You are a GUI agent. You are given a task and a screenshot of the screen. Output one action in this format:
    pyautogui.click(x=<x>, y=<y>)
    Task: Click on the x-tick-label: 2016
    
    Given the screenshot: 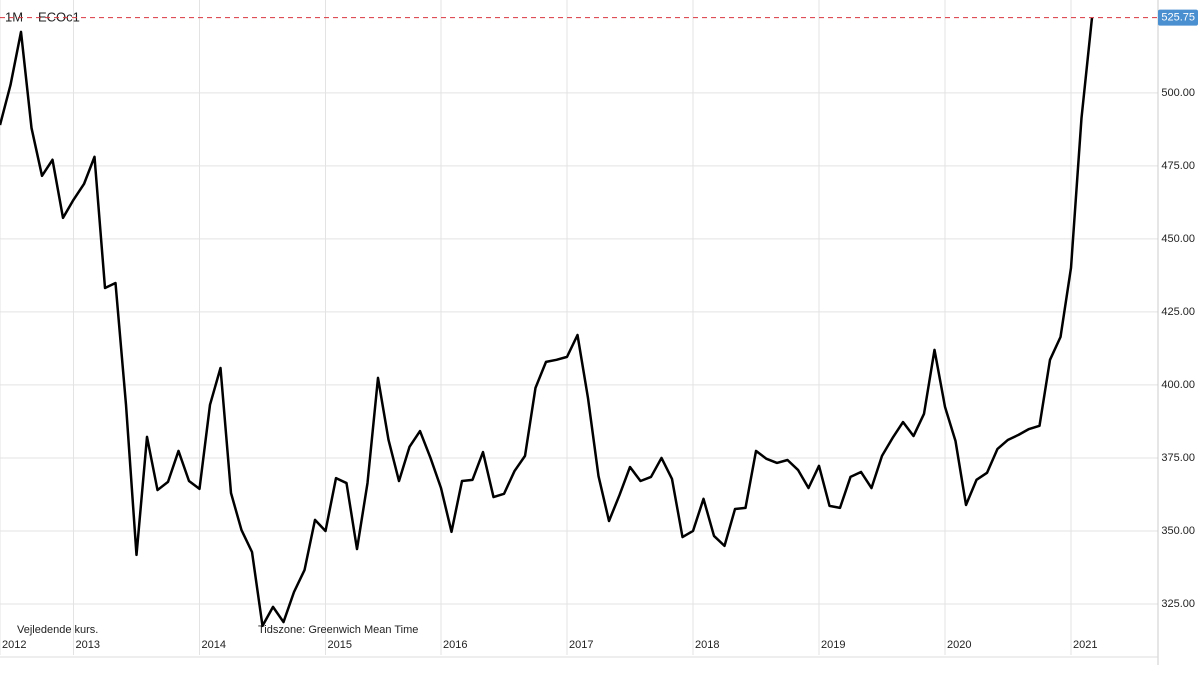 What is the action you would take?
    pyautogui.click(x=455, y=645)
    